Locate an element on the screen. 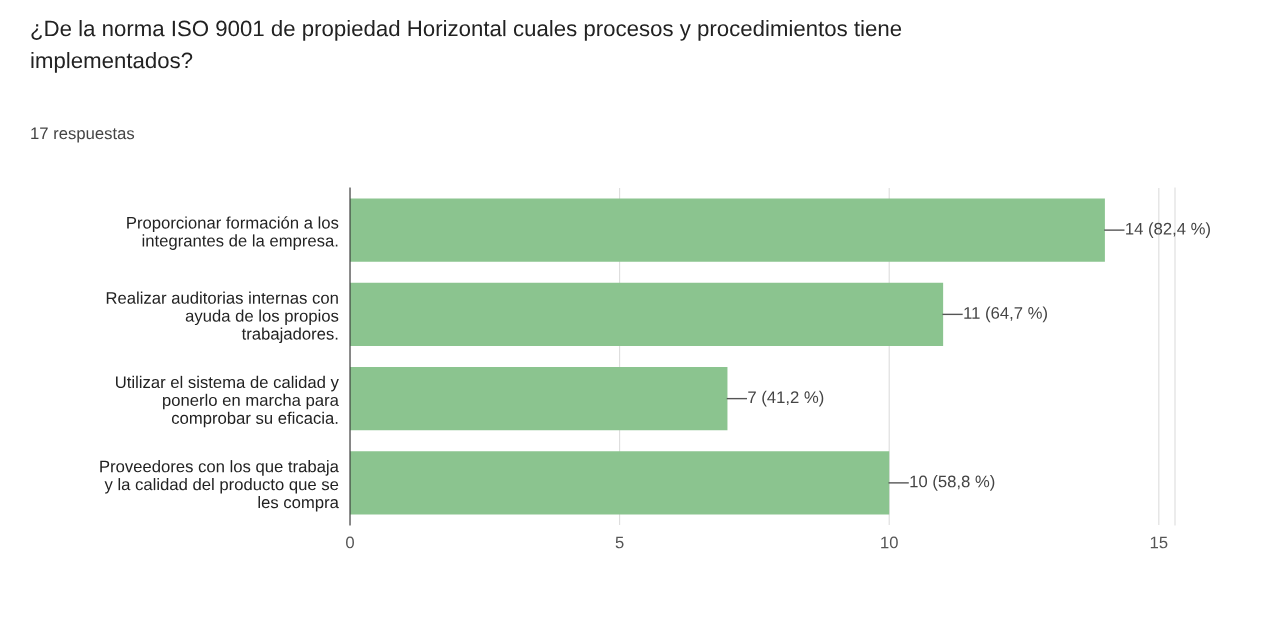 This screenshot has width=1271, height=617. text: 17 respuestas is located at coordinates (83, 135).